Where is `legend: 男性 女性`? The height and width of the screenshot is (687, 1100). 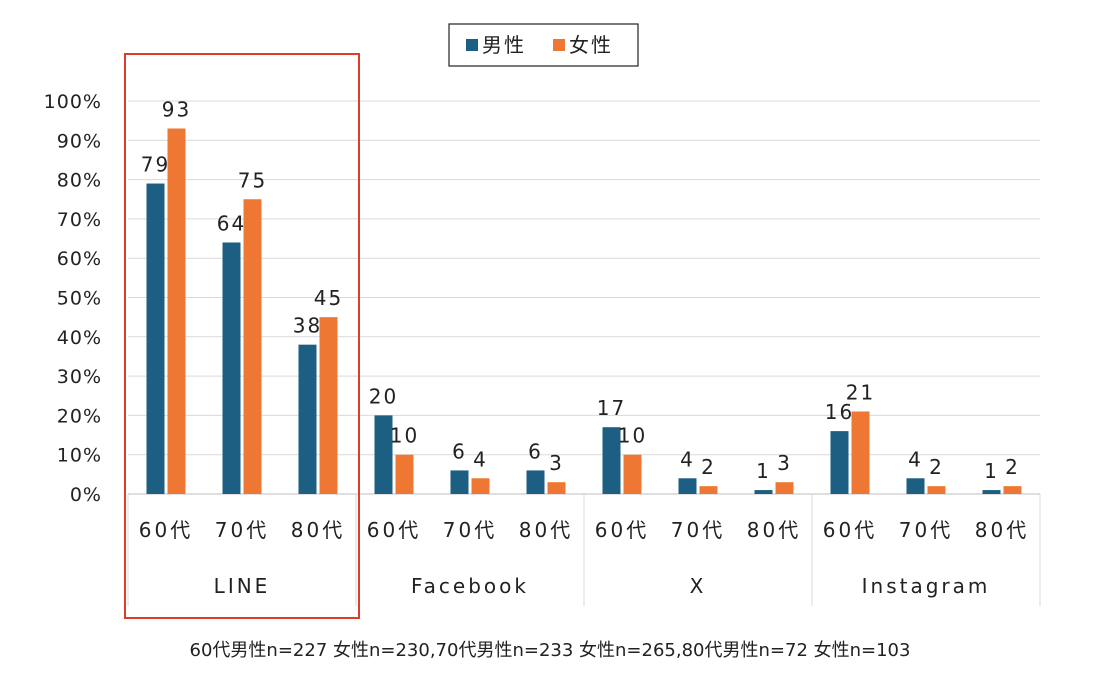
legend: 男性 女性 is located at coordinates (543, 45).